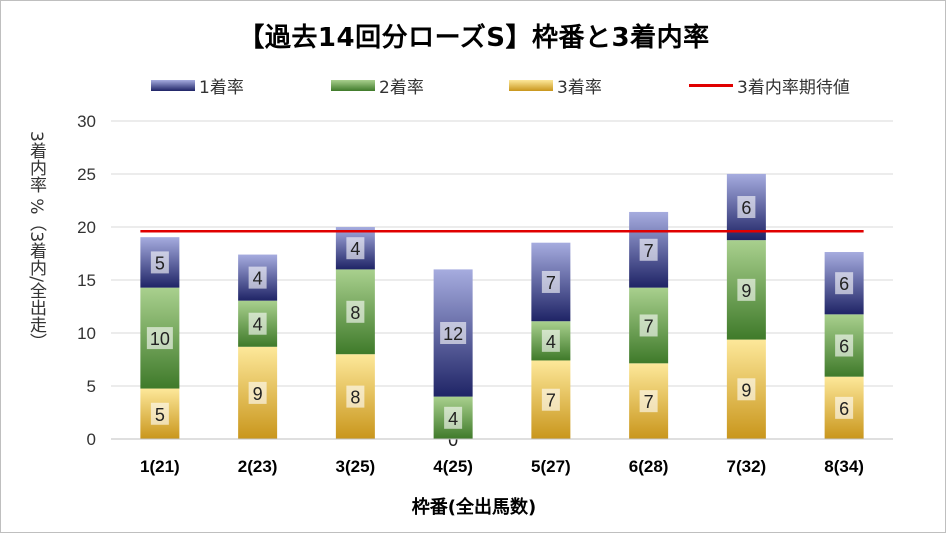  I want to click on y-tick-label-5: 5, so click(91, 386).